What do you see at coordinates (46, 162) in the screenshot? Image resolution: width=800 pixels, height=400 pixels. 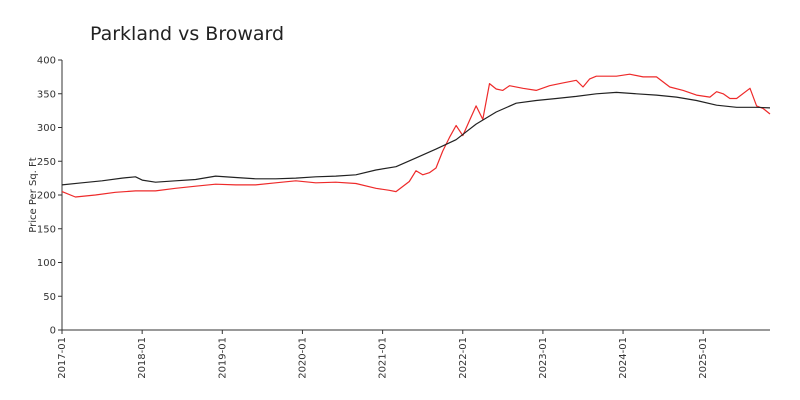 I see `y-tick-label: 250` at bounding box center [46, 162].